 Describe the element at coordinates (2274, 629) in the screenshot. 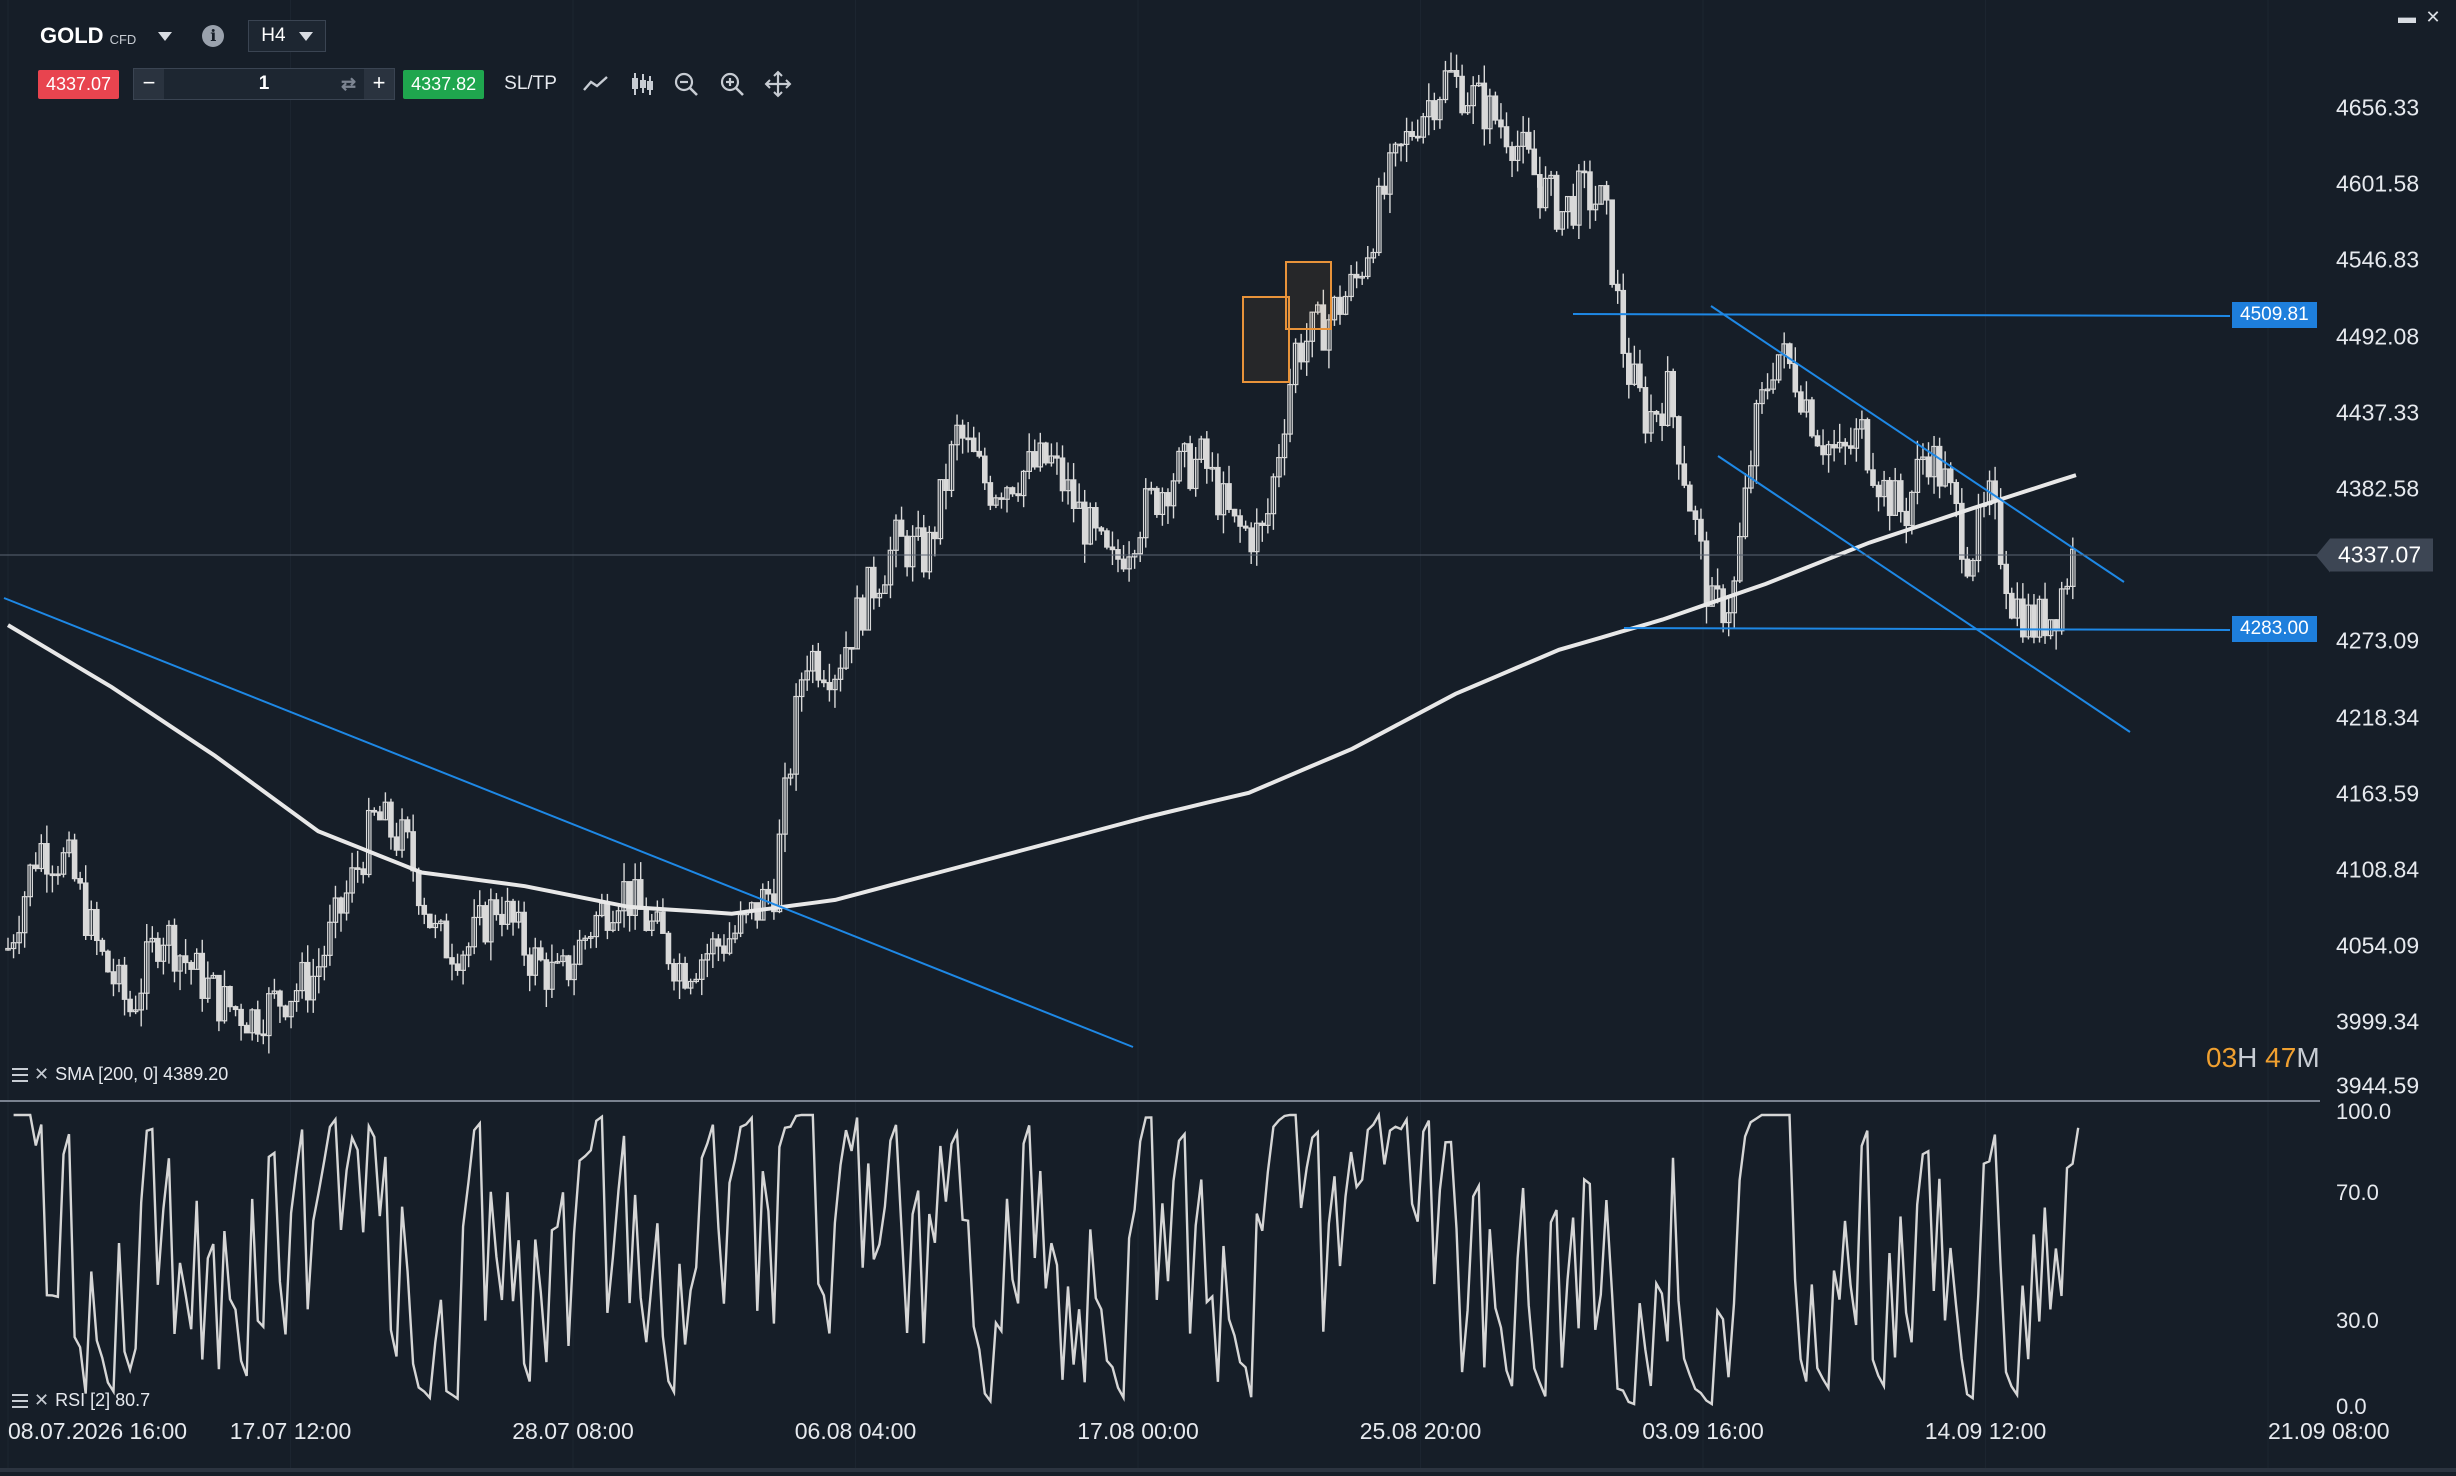

I see `level-marker-lower: 4283.00` at that location.